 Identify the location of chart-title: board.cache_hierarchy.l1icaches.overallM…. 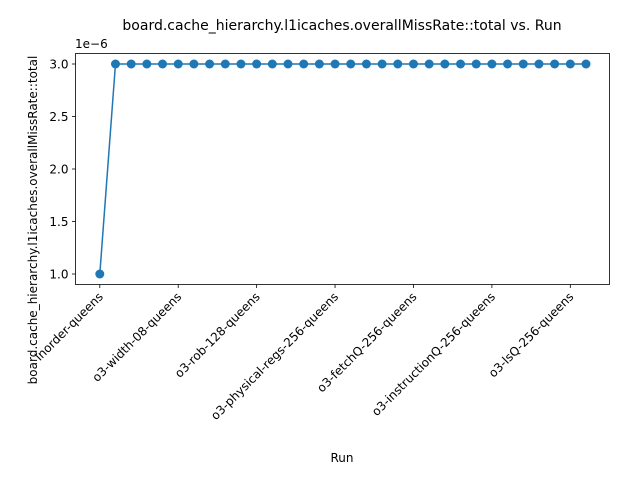
(341, 26).